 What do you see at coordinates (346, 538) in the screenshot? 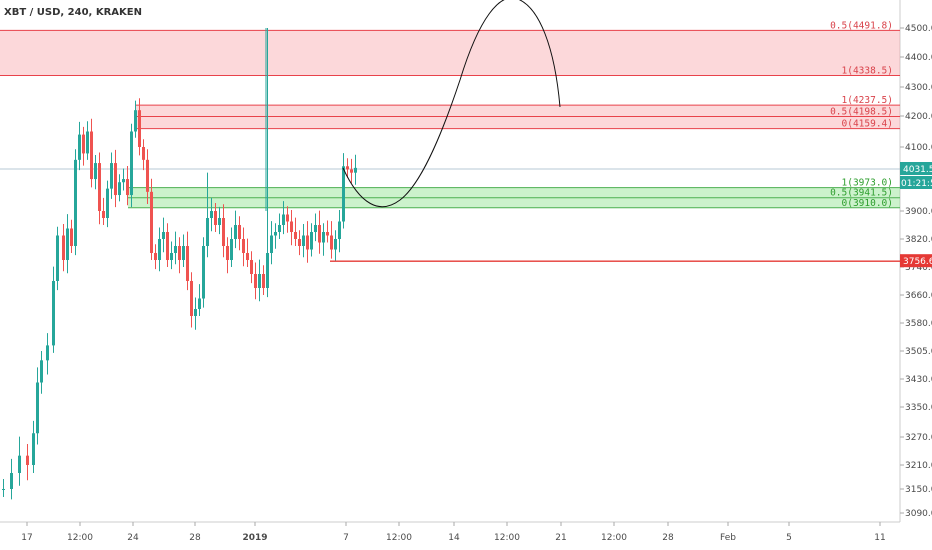
I see `x-tick-label: 7` at bounding box center [346, 538].